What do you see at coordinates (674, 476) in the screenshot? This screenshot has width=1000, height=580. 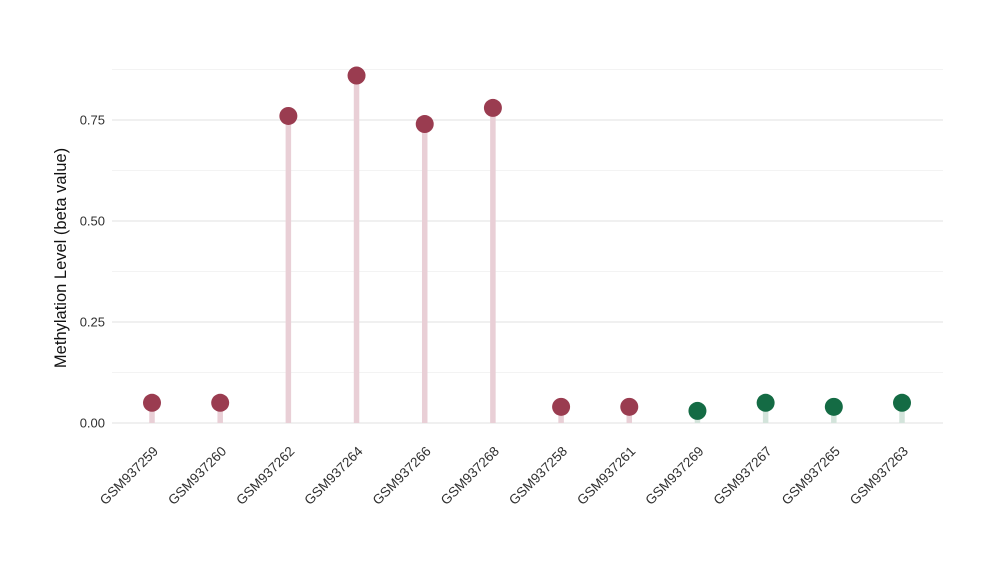 I see `x-tick-label: GSM937269` at bounding box center [674, 476].